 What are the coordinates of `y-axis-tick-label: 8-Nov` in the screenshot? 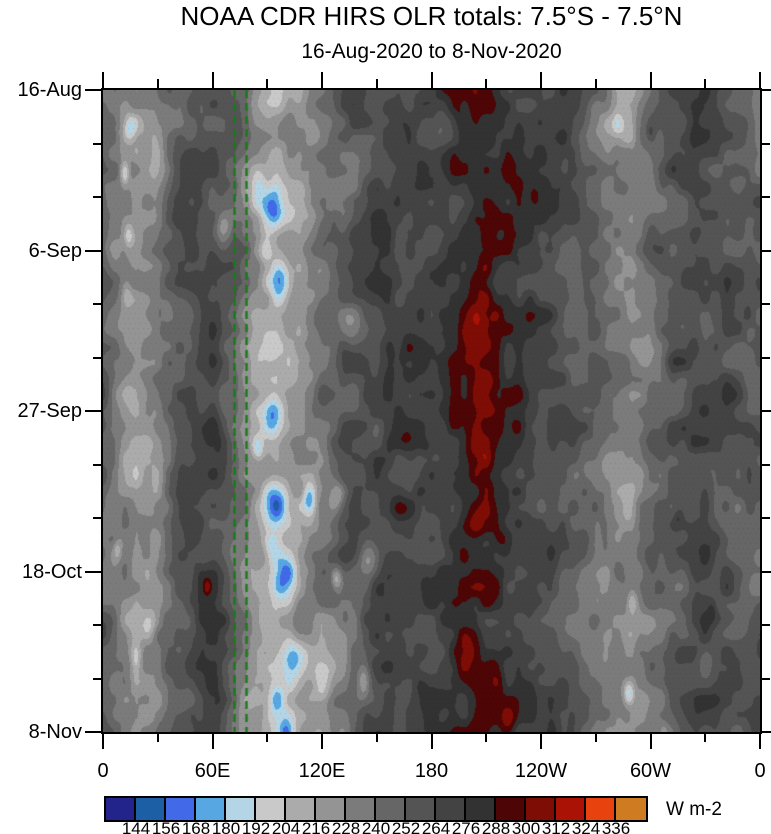 It's located at (55, 732).